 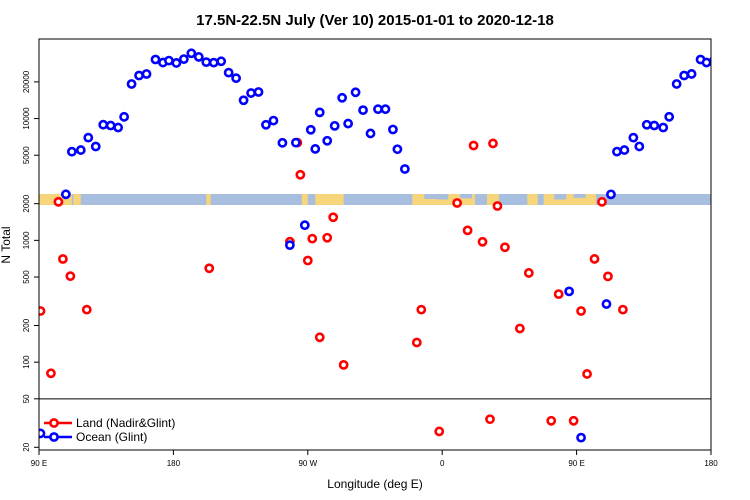 I want to click on legend: Land (Nadir&Glint)Ocean (Glint), so click(x=109, y=430).